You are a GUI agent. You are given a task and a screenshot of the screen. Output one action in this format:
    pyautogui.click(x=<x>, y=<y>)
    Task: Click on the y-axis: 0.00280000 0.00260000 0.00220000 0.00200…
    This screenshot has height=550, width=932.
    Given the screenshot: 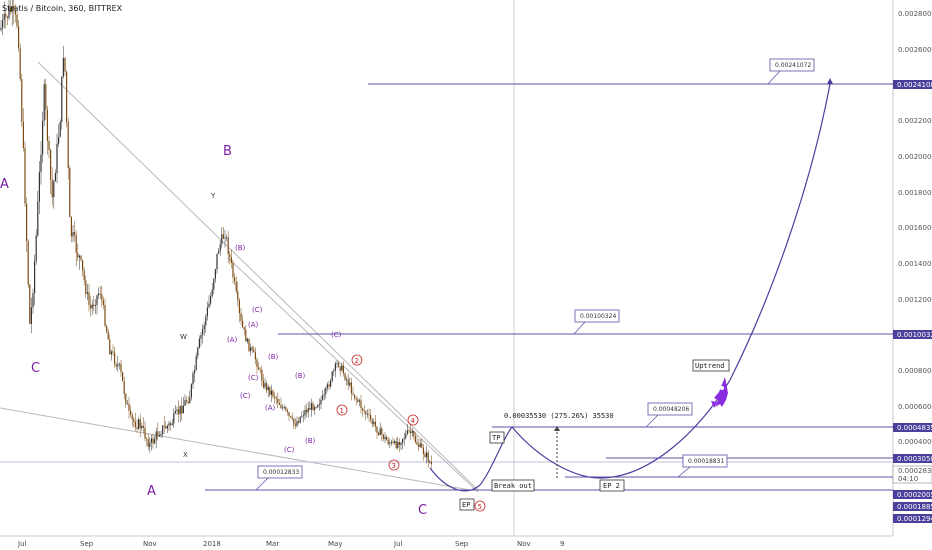 What is the action you would take?
    pyautogui.click(x=915, y=228)
    